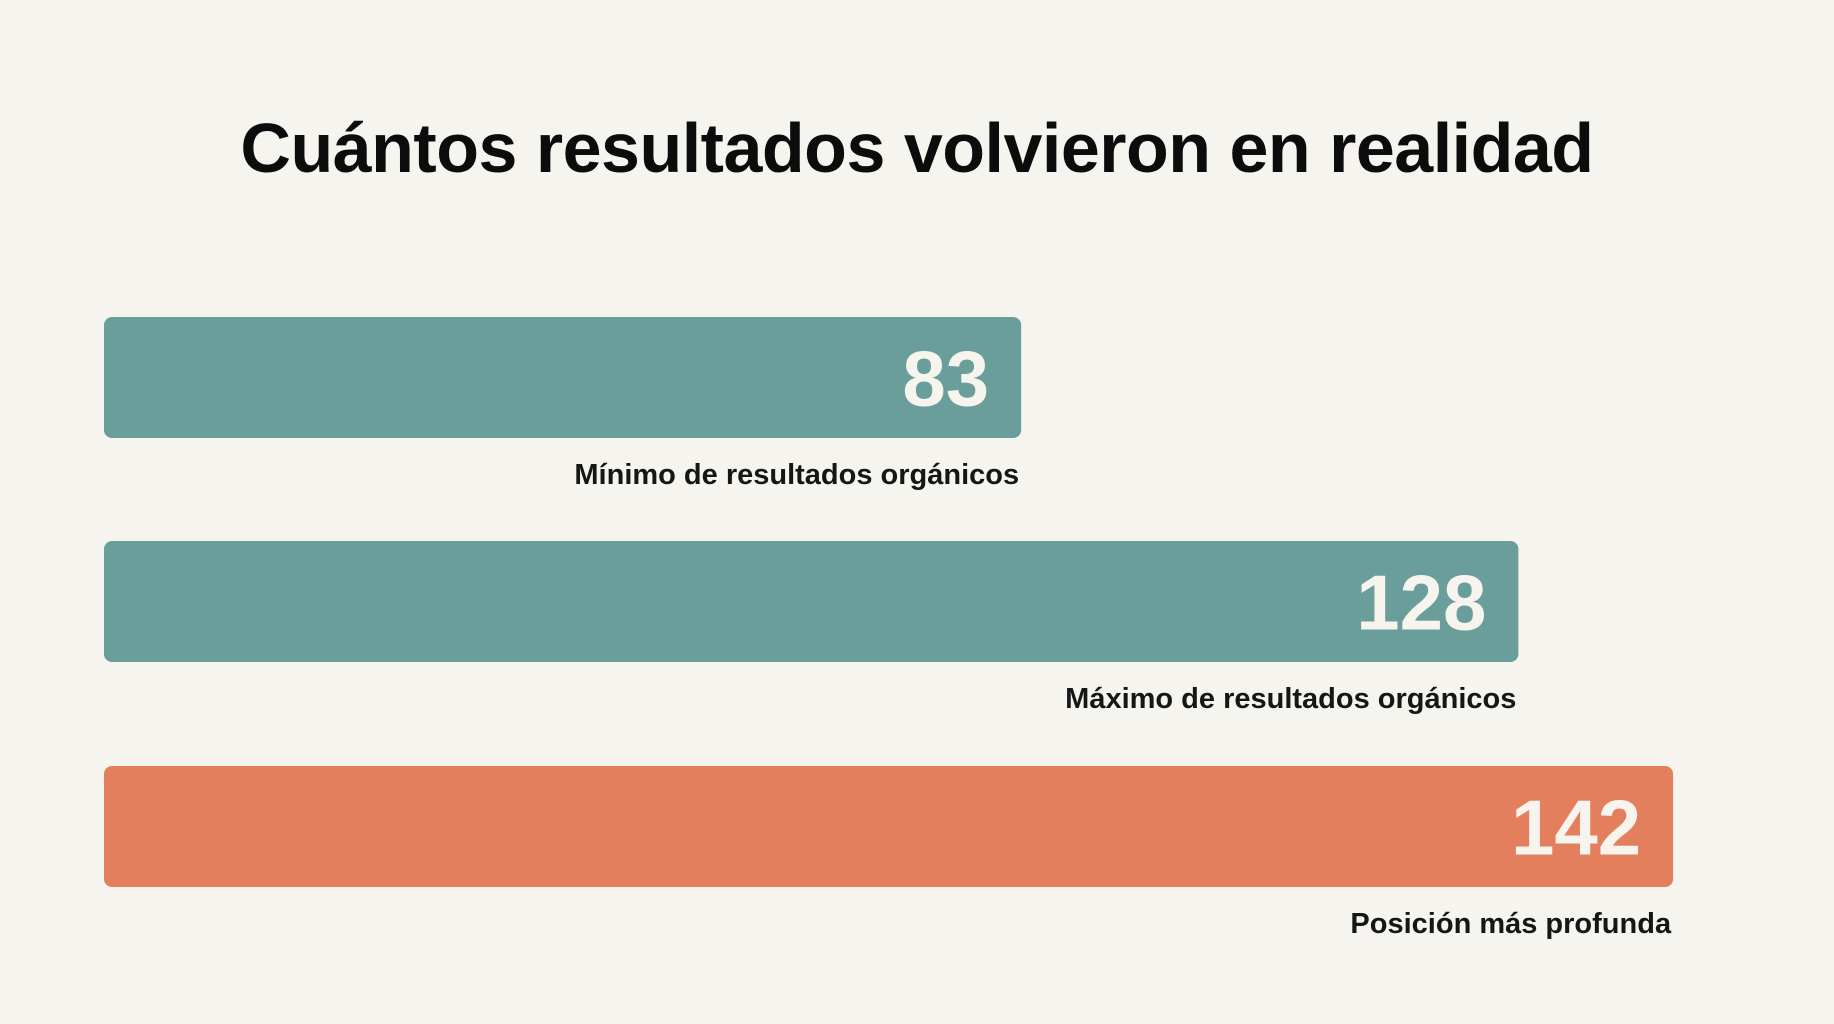  I want to click on chart-title: Cuántos resultados volvieron en realidad, so click(917, 148).